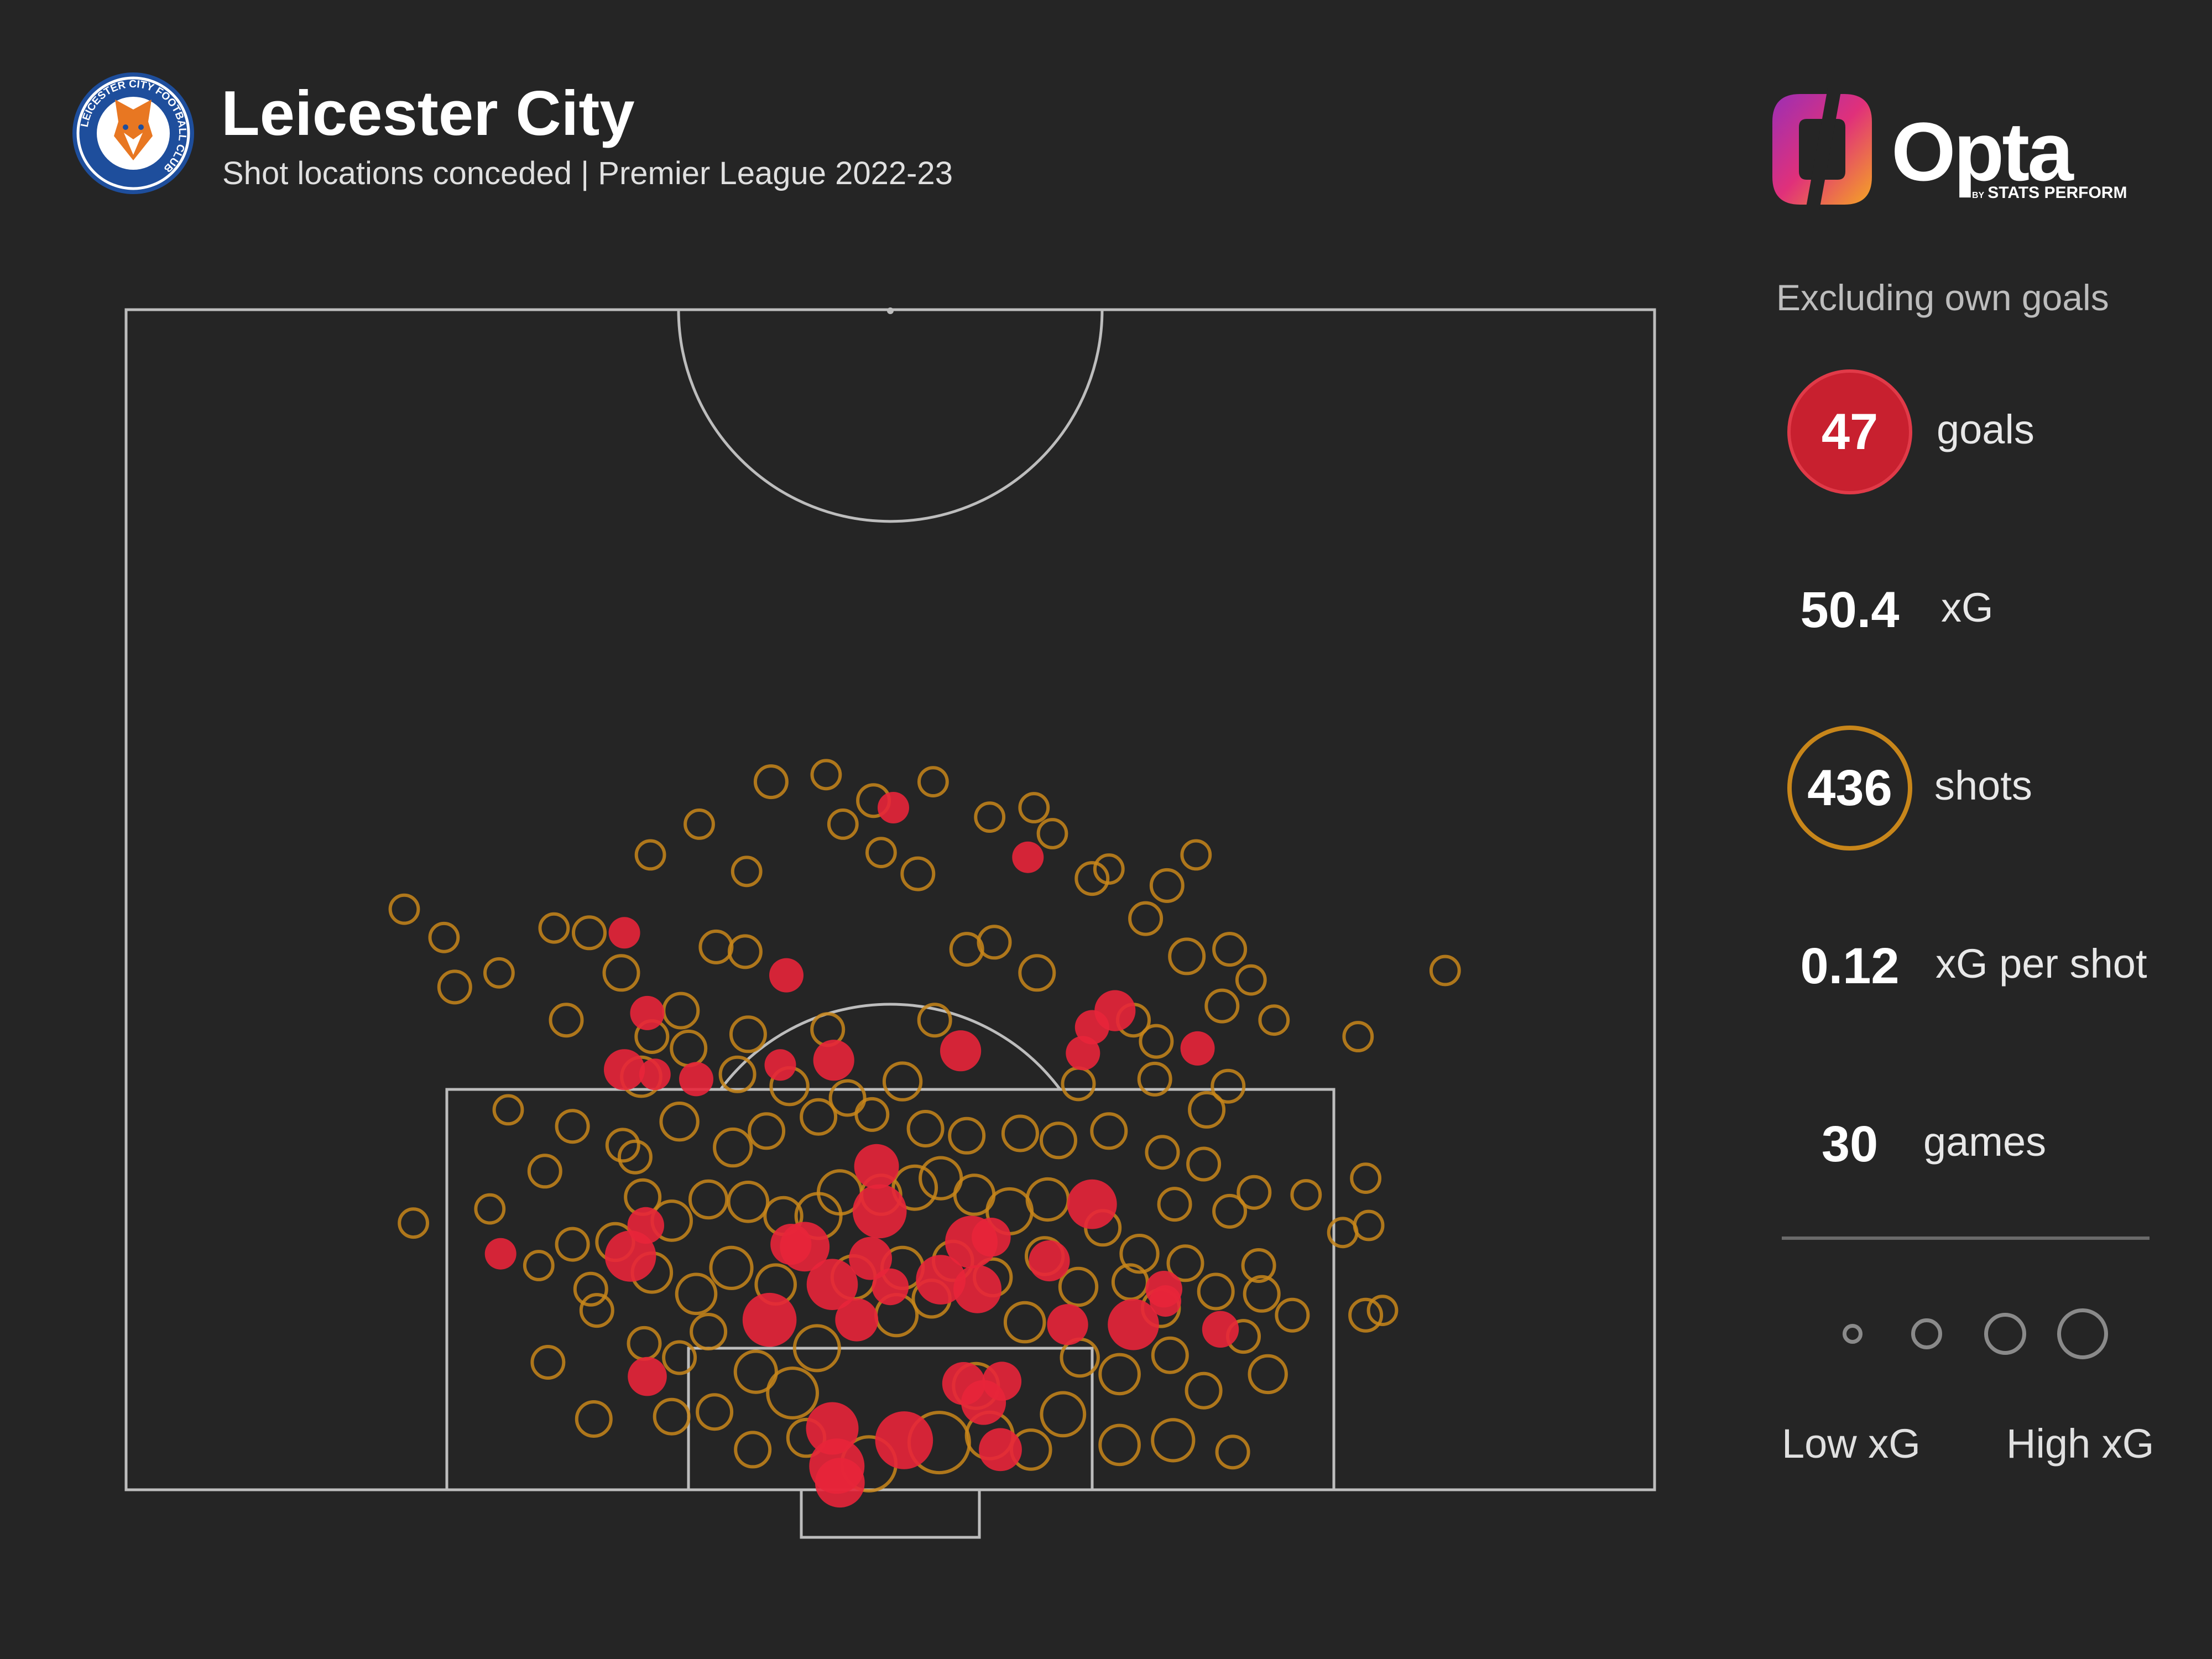  What do you see at coordinates (1850, 432) in the screenshot?
I see `goals-badge: 47` at bounding box center [1850, 432].